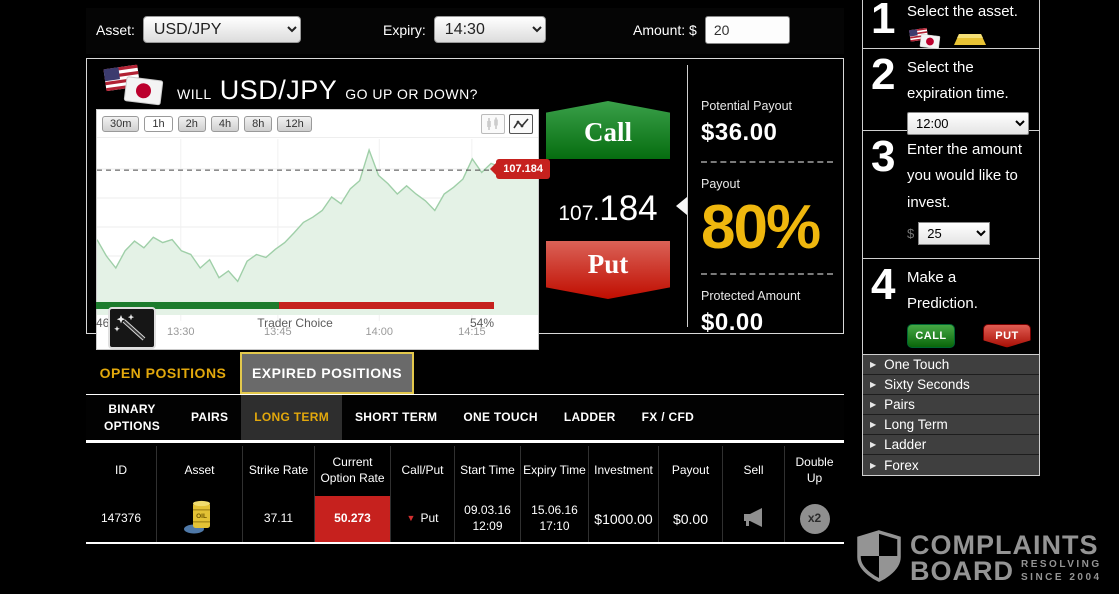 Image resolution: width=1119 pixels, height=594 pixels. What do you see at coordinates (181, 332) in the screenshot?
I see `svg-text: 13:30` at bounding box center [181, 332].